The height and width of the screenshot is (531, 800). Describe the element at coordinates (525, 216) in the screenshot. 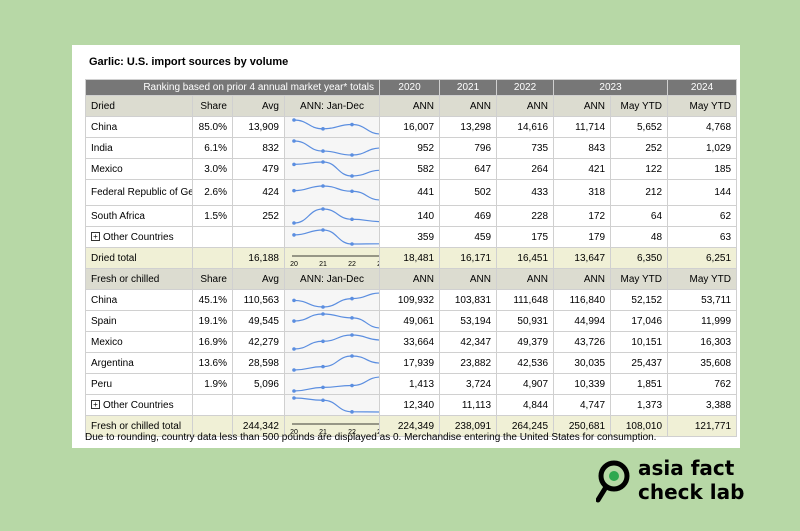

I see `value-cell: 228` at that location.